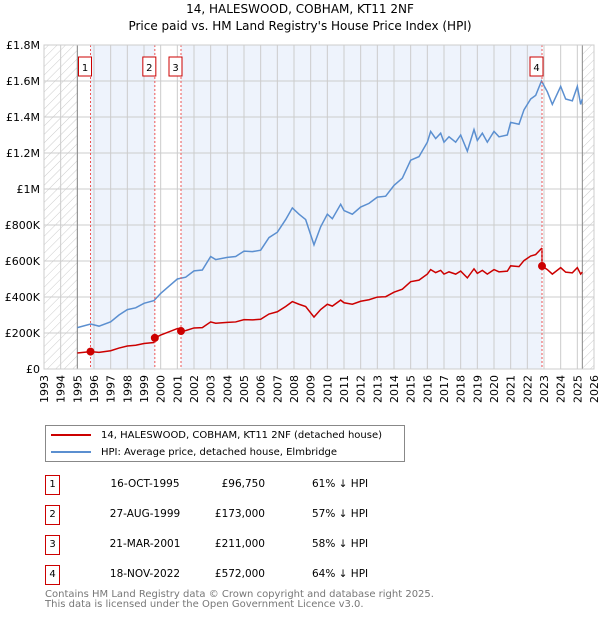 Image resolution: width=600 pixels, height=620 pixels. What do you see at coordinates (23, 261) in the screenshot?
I see `y-tick-label: £600K` at bounding box center [23, 261].